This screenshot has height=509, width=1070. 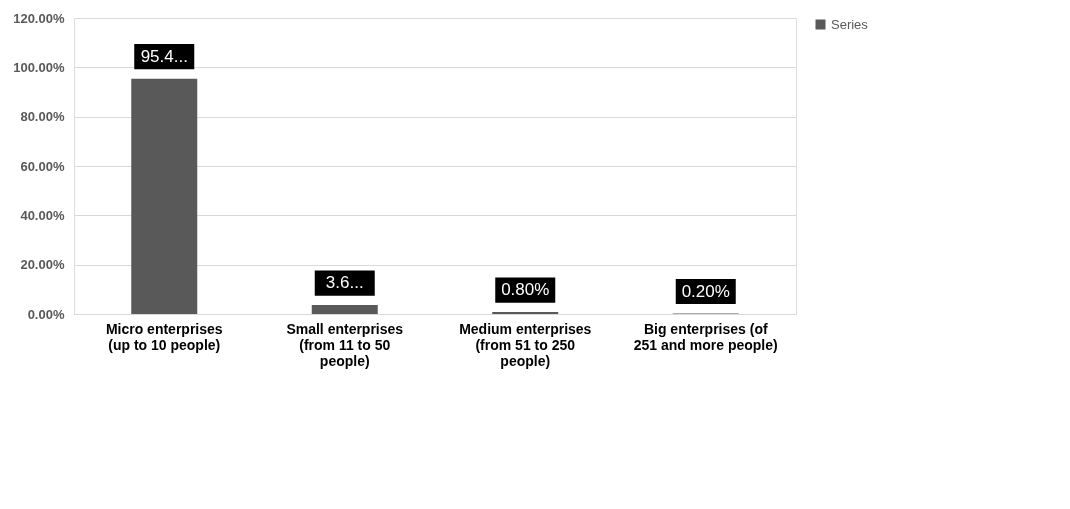 I want to click on y-tick-label: 0.00%, so click(x=46, y=314).